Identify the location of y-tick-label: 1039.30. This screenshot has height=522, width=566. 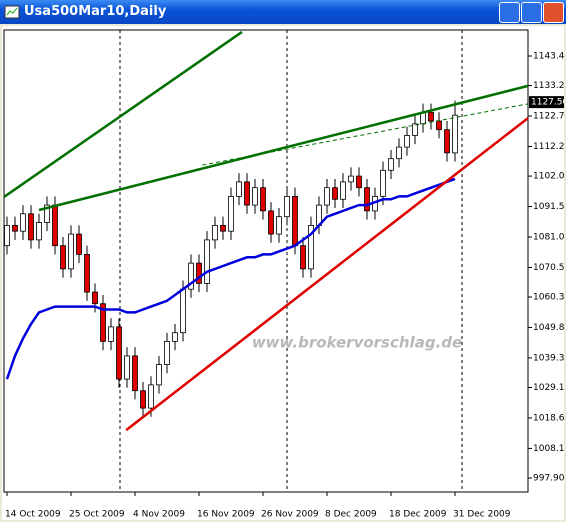
(548, 358).